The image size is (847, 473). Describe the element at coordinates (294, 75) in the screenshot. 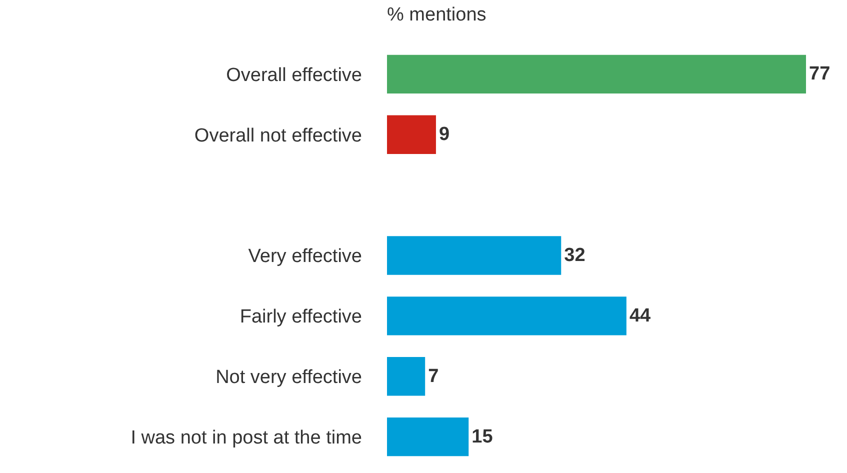

I see `y-tick-label: Overall effective` at that location.